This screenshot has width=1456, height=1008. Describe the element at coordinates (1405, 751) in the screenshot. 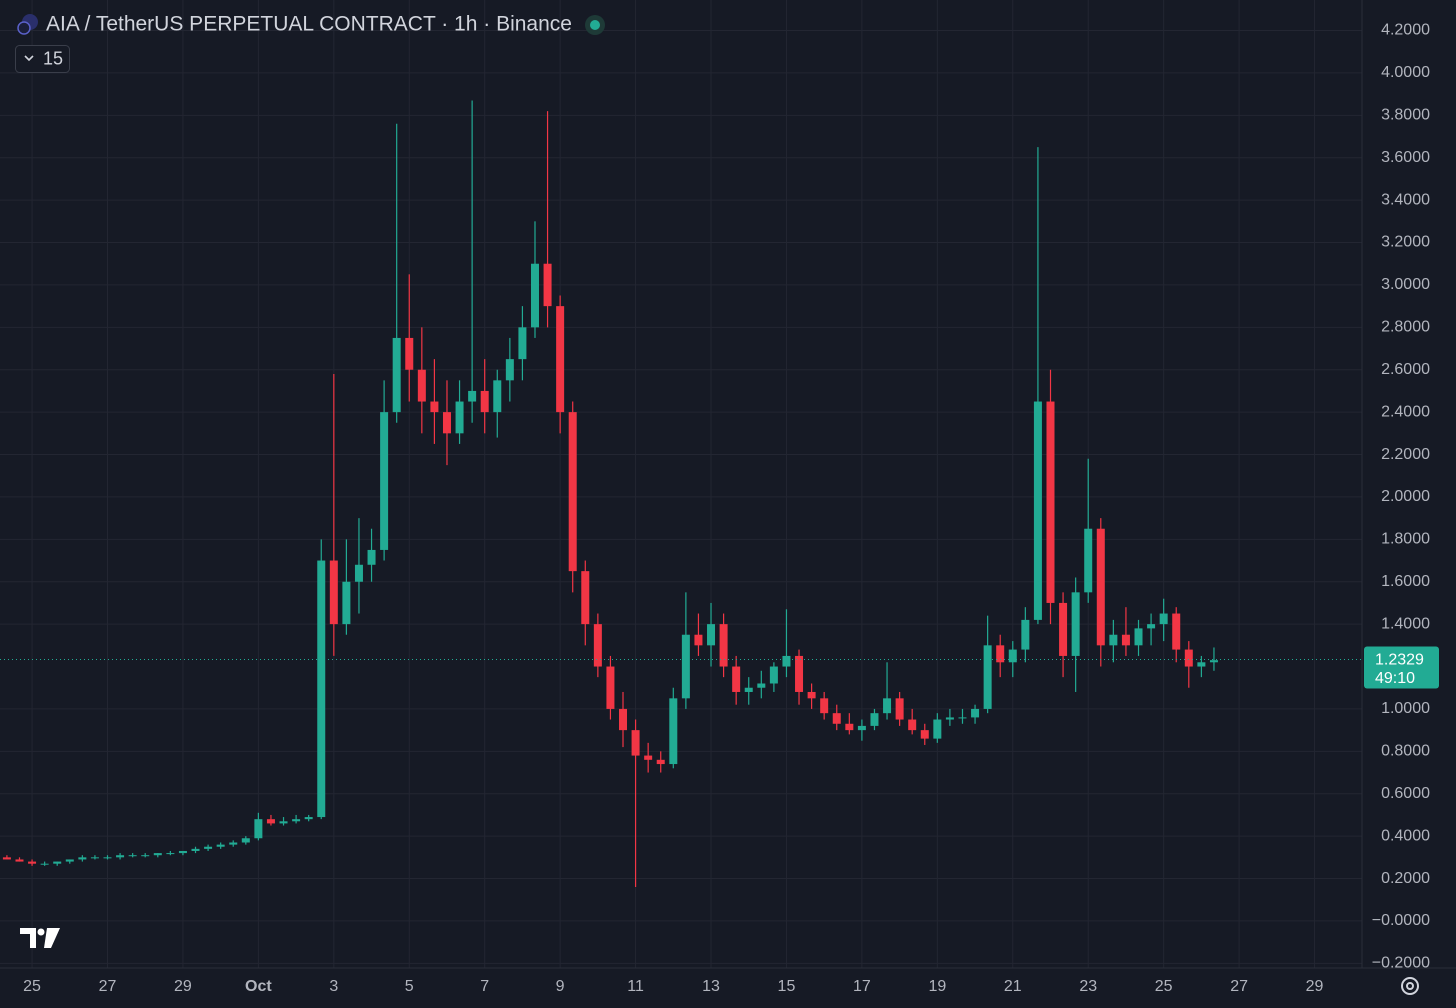

I see `y-tick-label: 0.8000` at that location.